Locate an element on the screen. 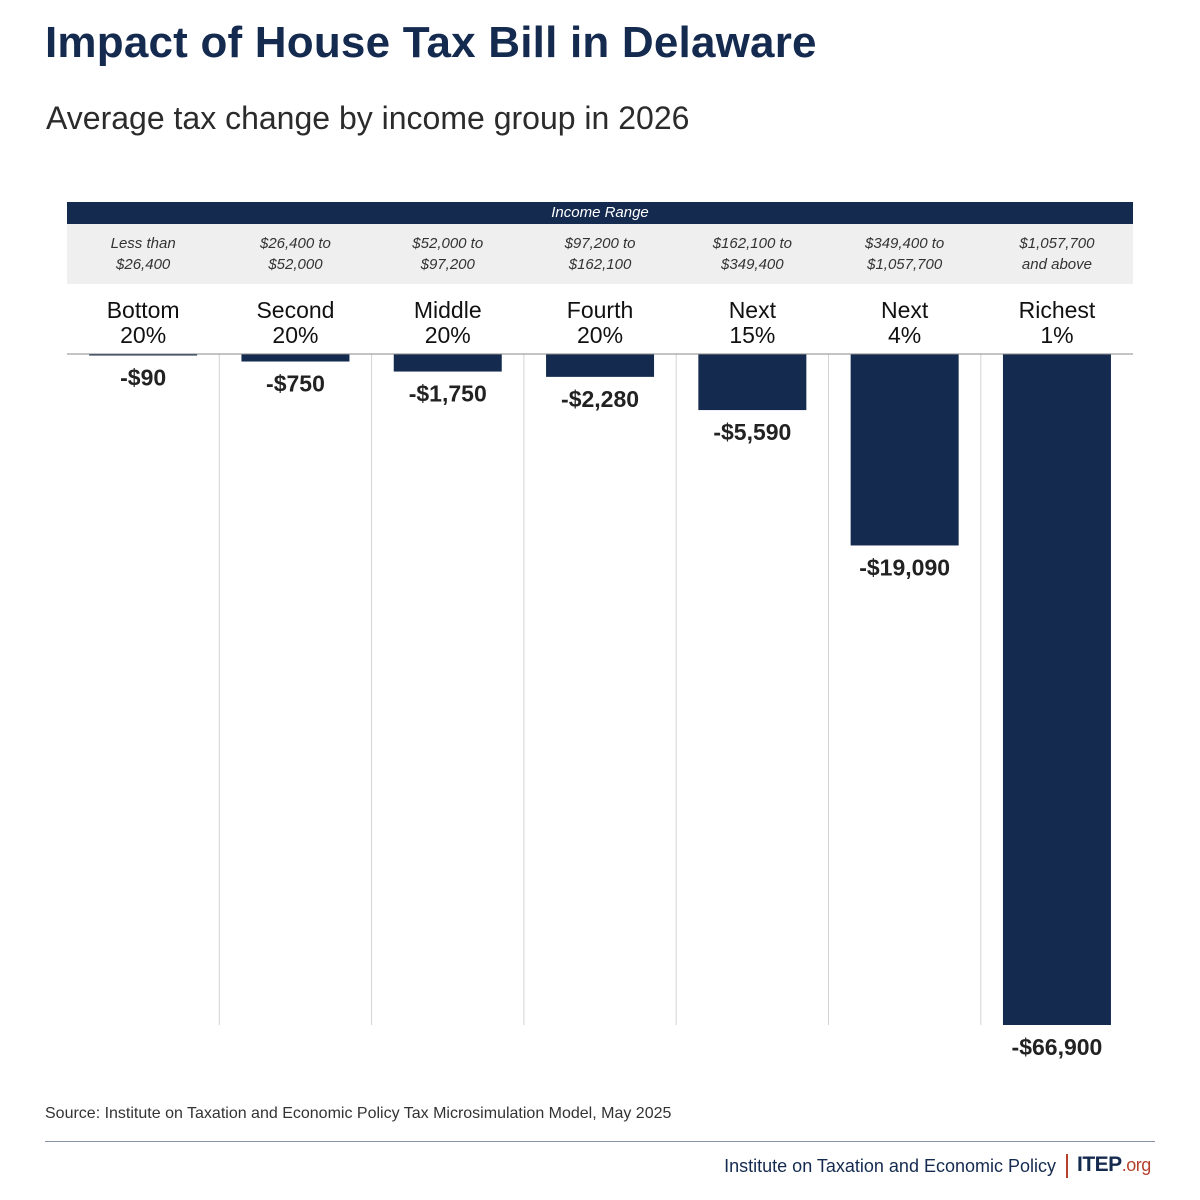 The width and height of the screenshot is (1200, 1200). income-range-label: $52,000 to is located at coordinates (447, 243).